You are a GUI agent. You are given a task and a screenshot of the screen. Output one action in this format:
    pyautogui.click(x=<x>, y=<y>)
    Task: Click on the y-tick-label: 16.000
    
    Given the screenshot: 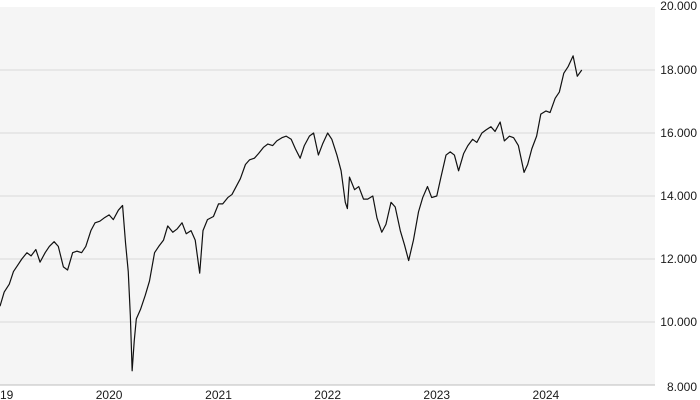 What is the action you would take?
    pyautogui.click(x=678, y=133)
    